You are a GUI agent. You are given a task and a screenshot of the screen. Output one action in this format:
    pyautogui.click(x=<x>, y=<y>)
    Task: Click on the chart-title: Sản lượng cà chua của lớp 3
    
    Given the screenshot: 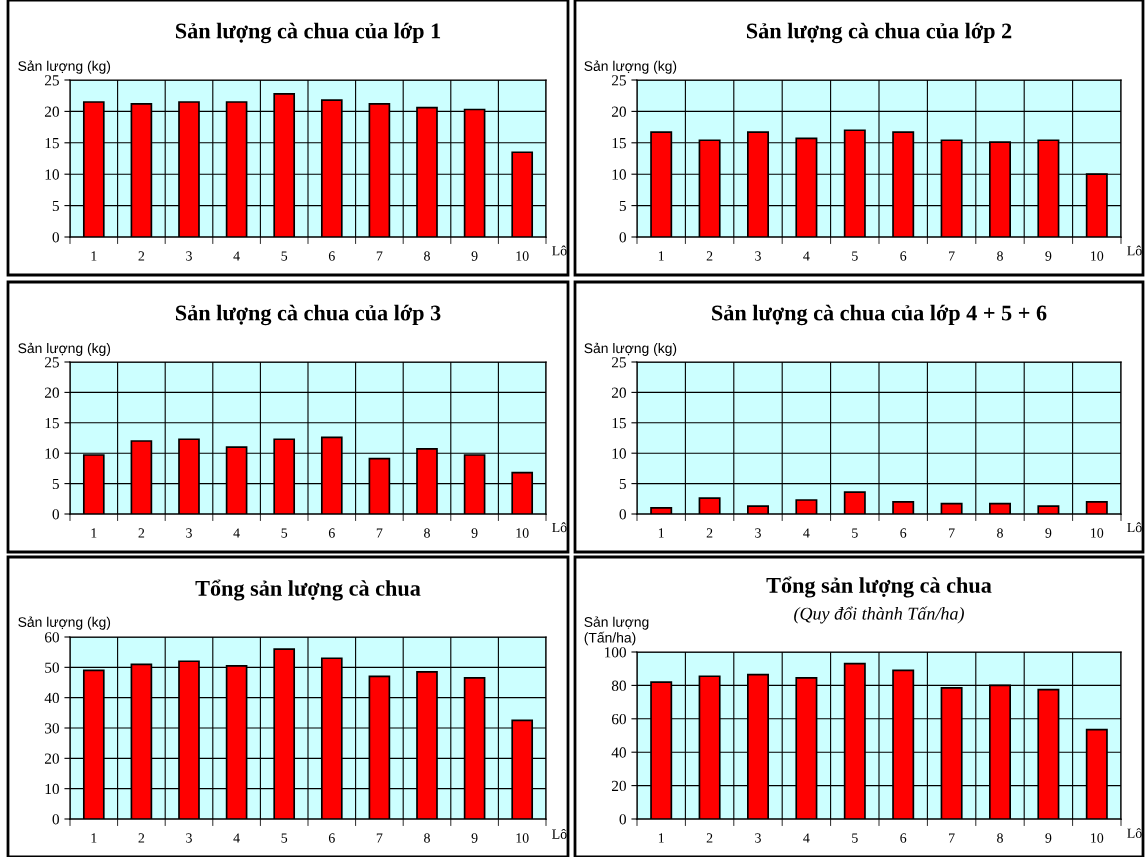 What is the action you would take?
    pyautogui.click(x=308, y=315)
    